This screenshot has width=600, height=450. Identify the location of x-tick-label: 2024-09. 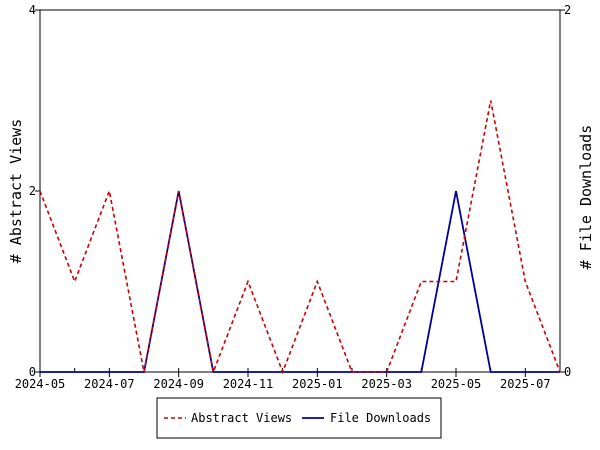
(178, 384).